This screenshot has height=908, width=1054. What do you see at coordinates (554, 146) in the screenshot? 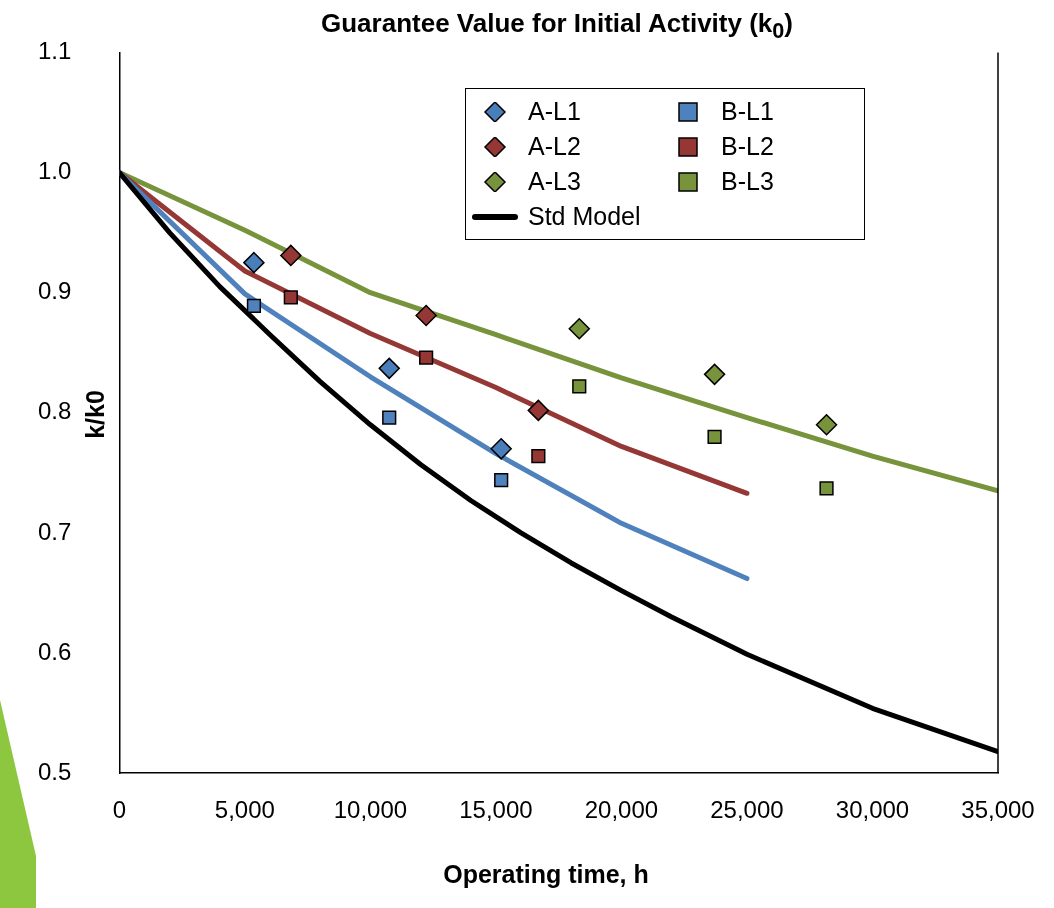
I see `legend-label: A-L2` at bounding box center [554, 146].